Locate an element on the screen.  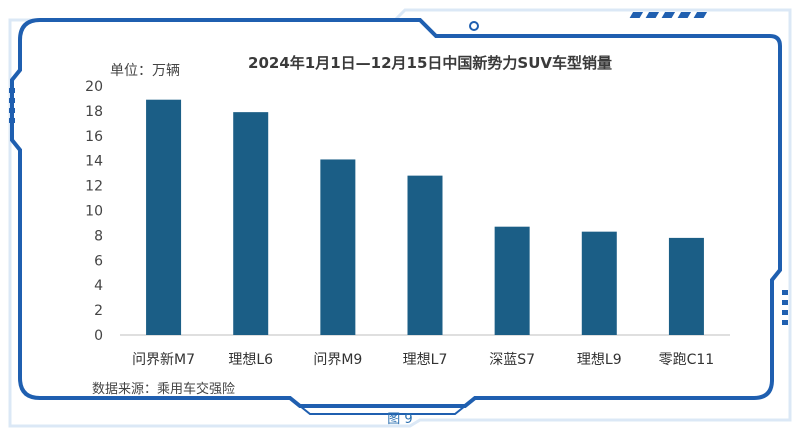
unit-label: 单位：万辆 is located at coordinates (145, 71).